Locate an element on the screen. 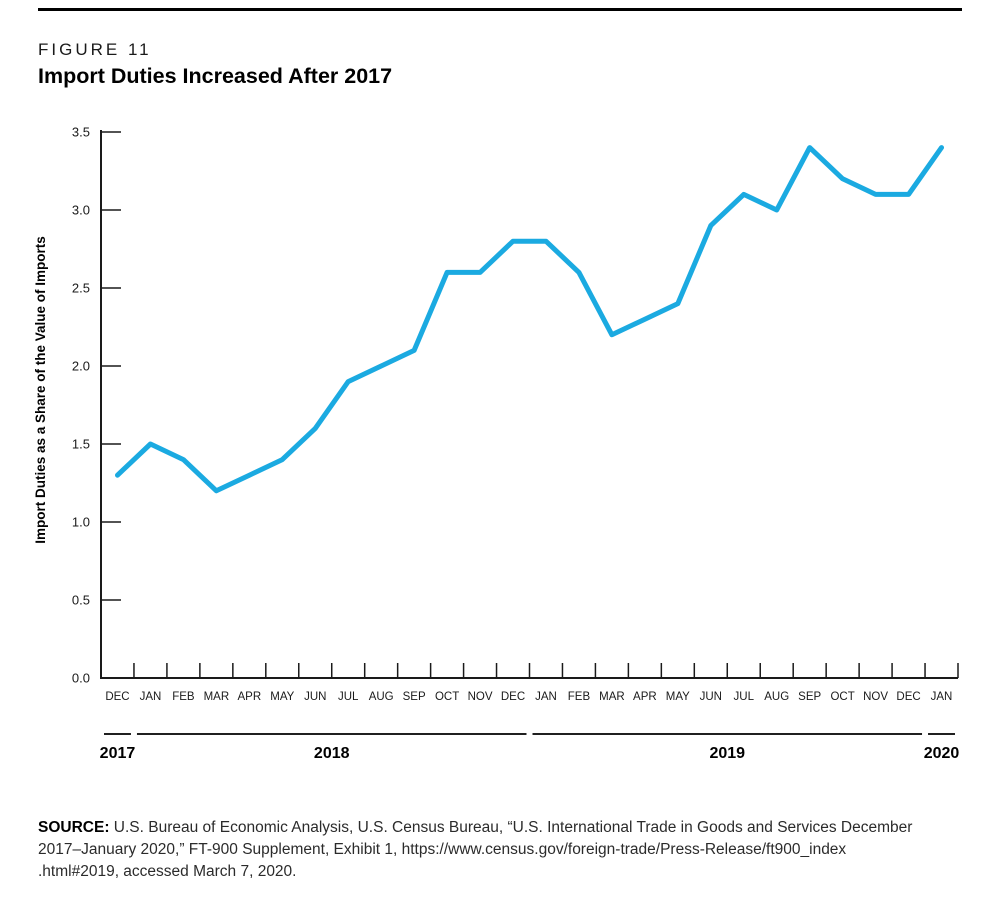 This screenshot has height=919, width=1000. year-label: 2018 is located at coordinates (332, 753).